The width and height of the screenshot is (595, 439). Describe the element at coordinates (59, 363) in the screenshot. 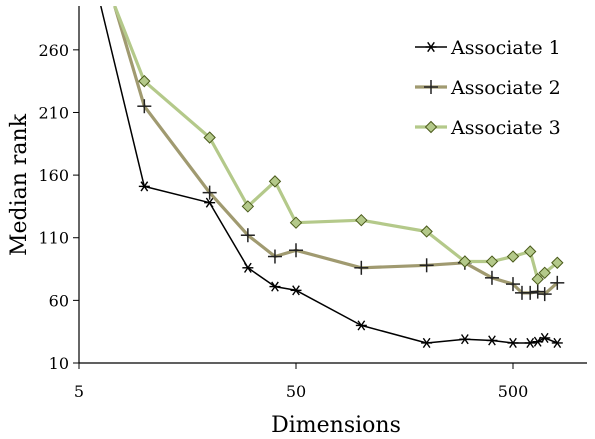

I see `y-tick-label: 10` at that location.